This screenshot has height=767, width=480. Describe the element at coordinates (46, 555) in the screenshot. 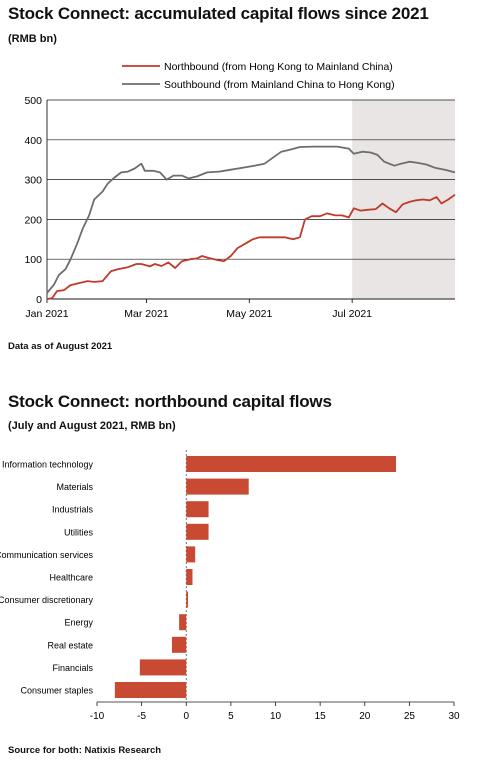

I see `category-label-communication-services: Communication services` at that location.